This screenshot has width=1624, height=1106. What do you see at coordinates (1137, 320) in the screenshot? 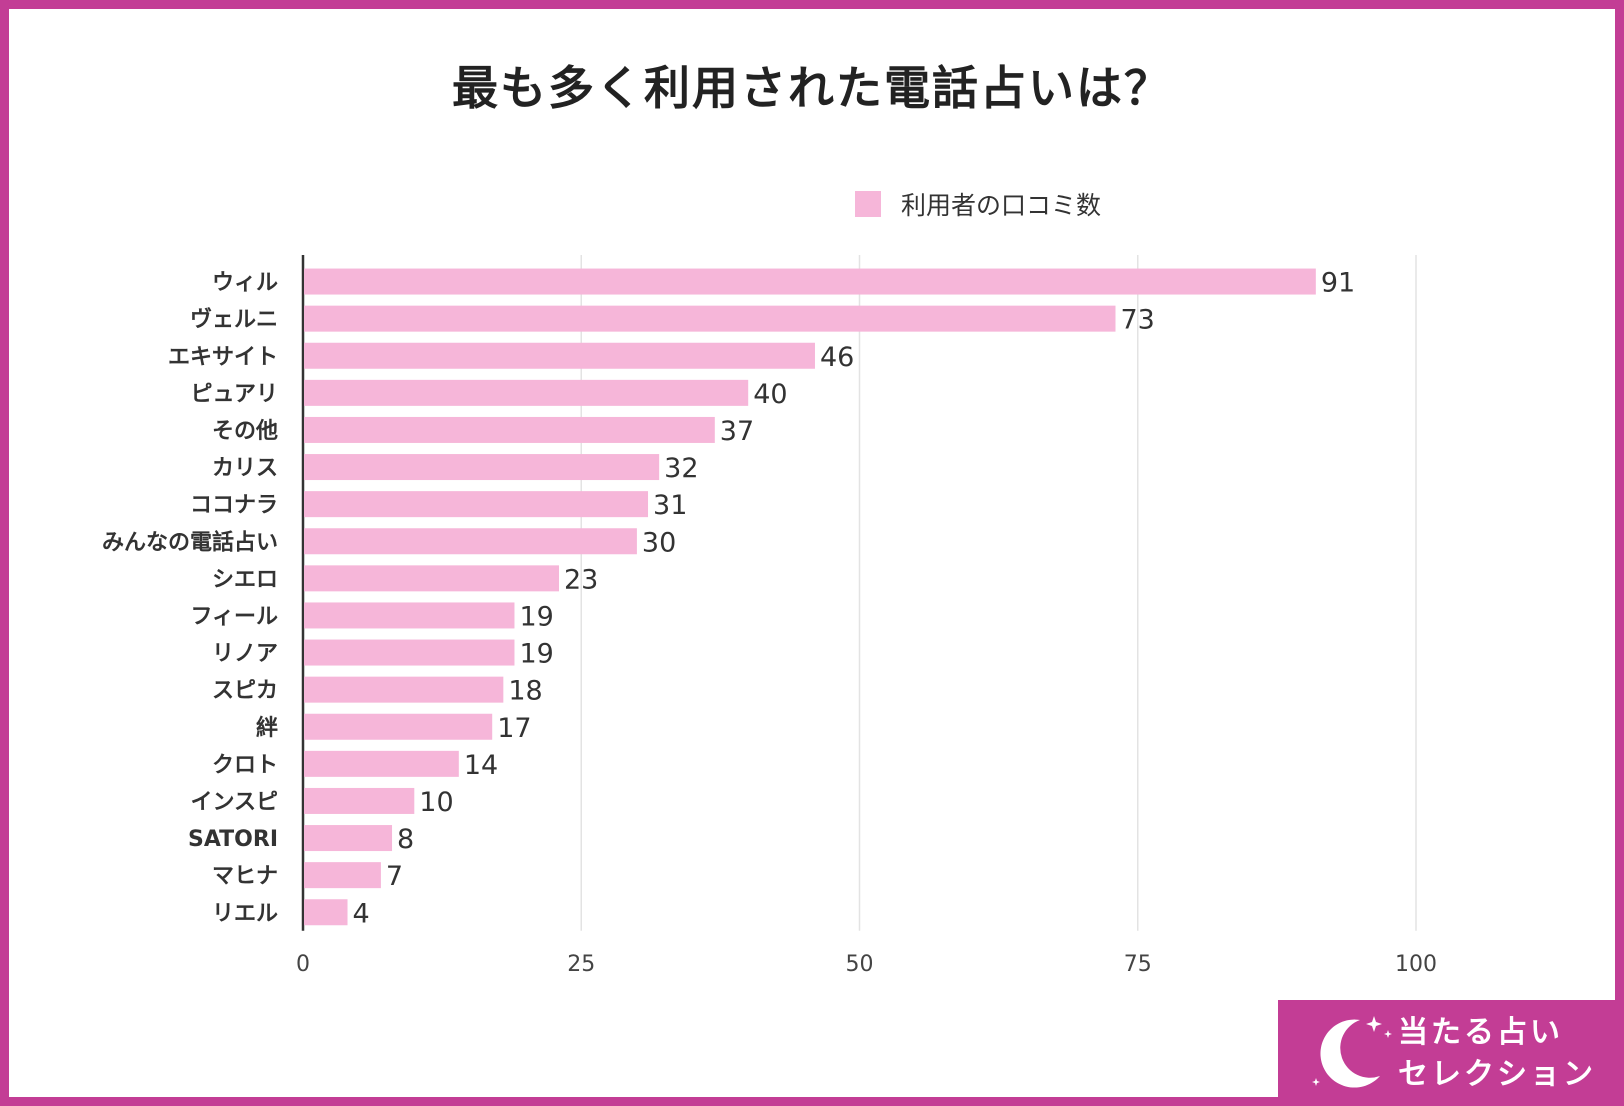
I see `bar-value-label: 73` at bounding box center [1137, 320].